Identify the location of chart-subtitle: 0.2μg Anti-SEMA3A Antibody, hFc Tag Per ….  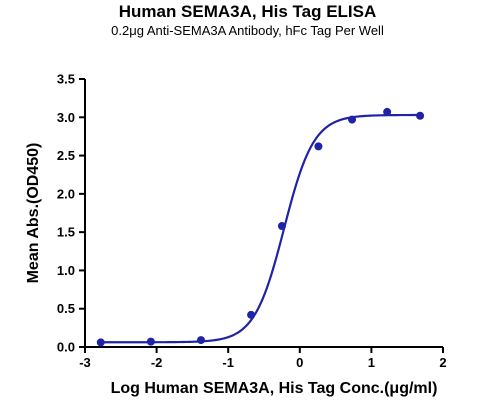
(247, 30).